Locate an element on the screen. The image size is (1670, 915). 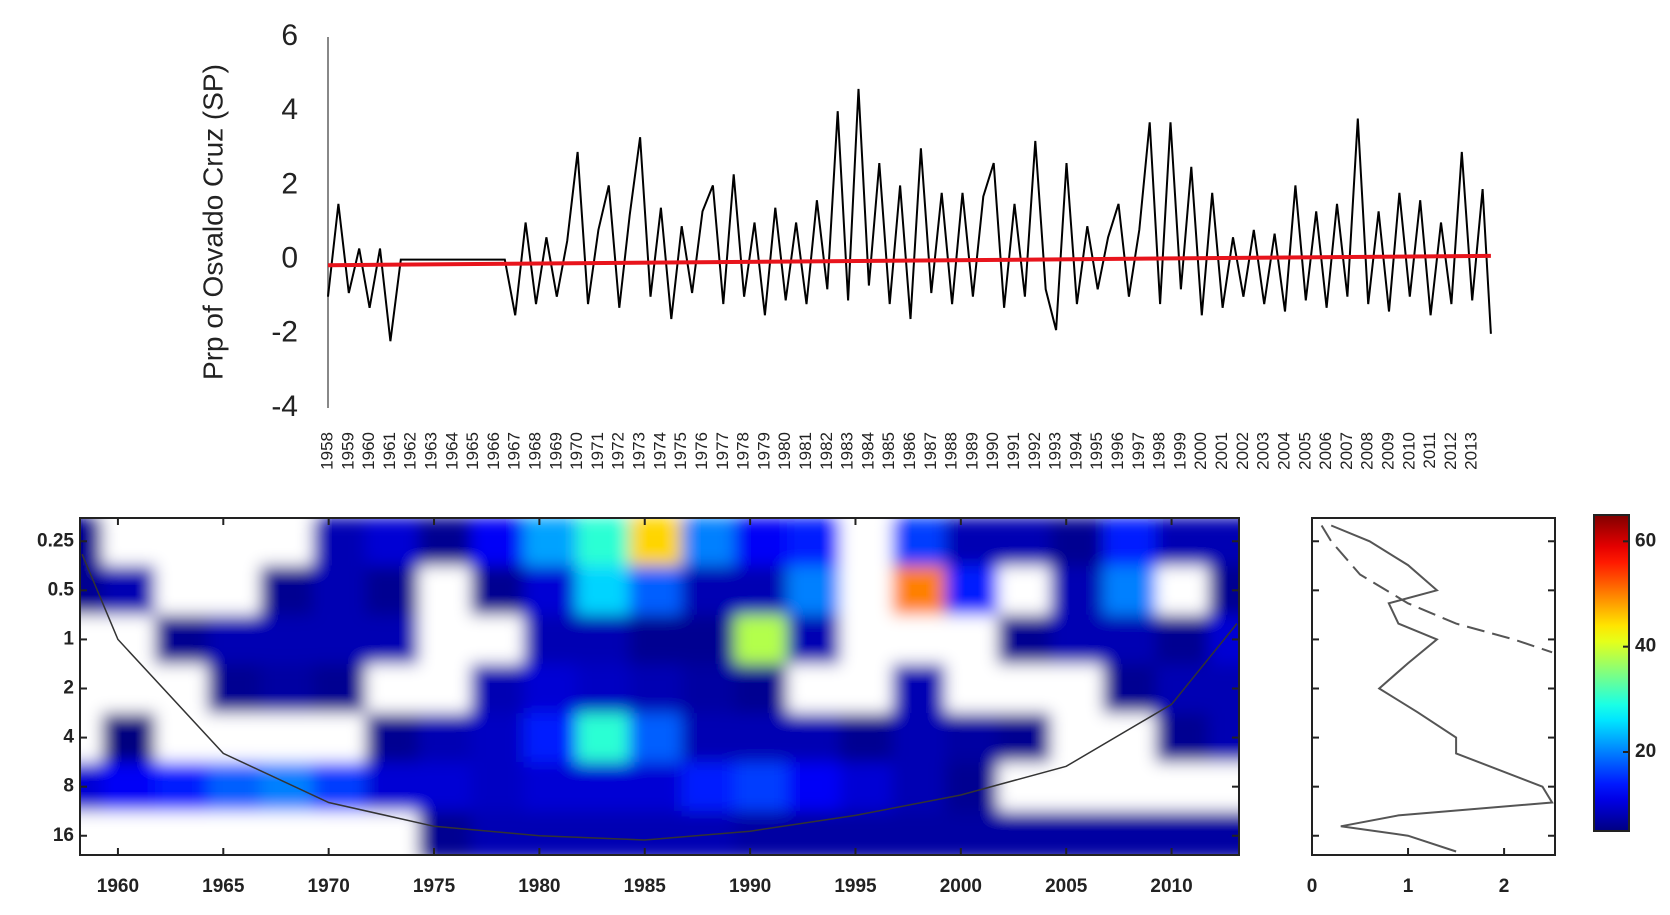
x-tick-label: 1973 is located at coordinates (639, 451).